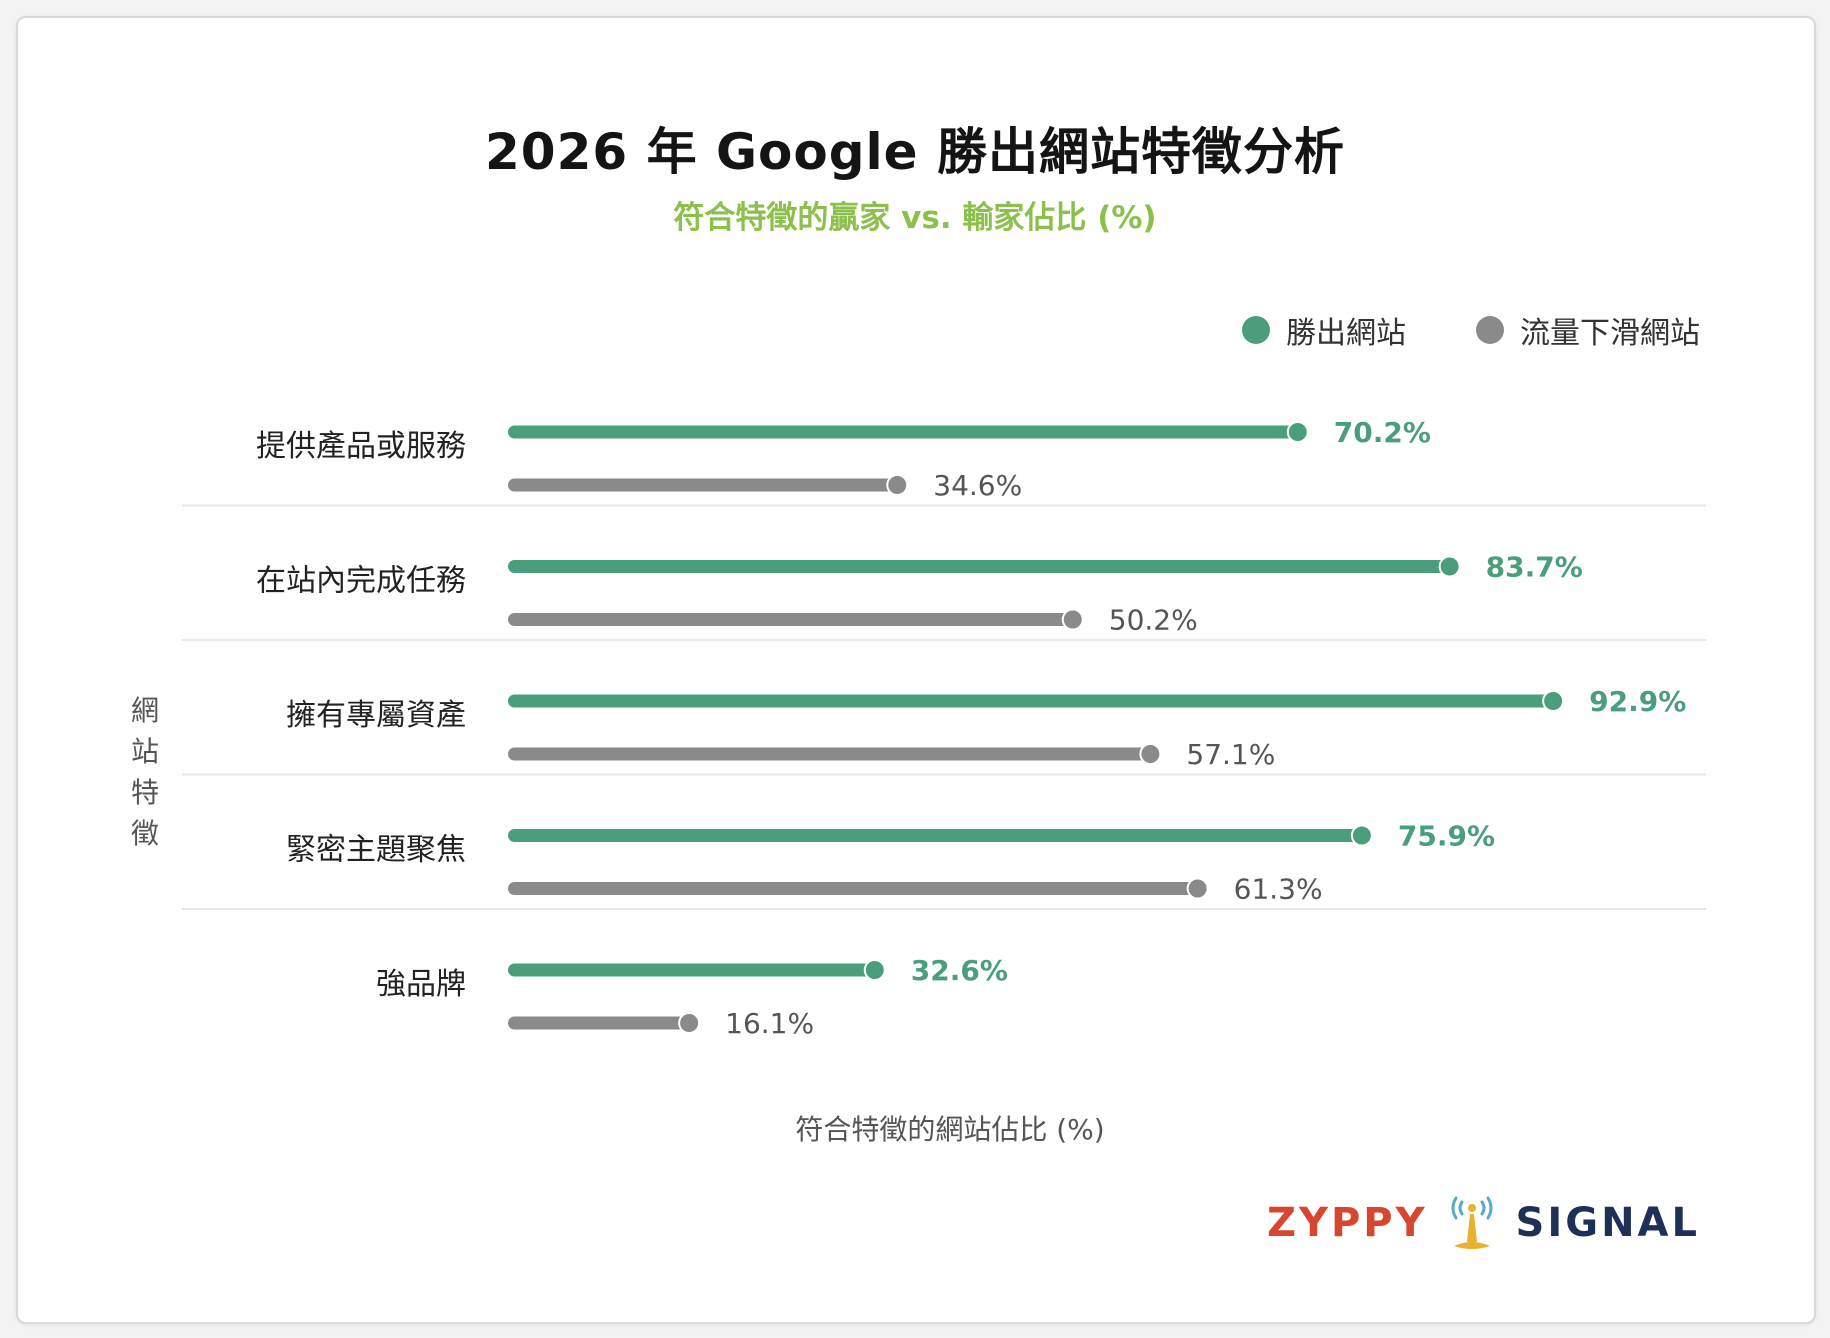 The image size is (1830, 1338). Describe the element at coordinates (1534, 567) in the screenshot. I see `data-label: 83.7%` at that location.